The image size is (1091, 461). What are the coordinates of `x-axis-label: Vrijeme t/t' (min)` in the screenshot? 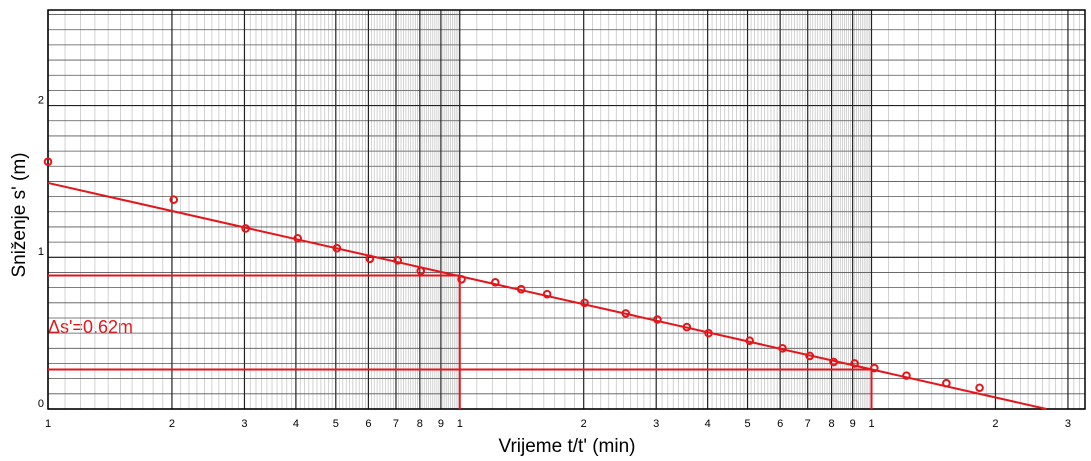 It's located at (567, 446).